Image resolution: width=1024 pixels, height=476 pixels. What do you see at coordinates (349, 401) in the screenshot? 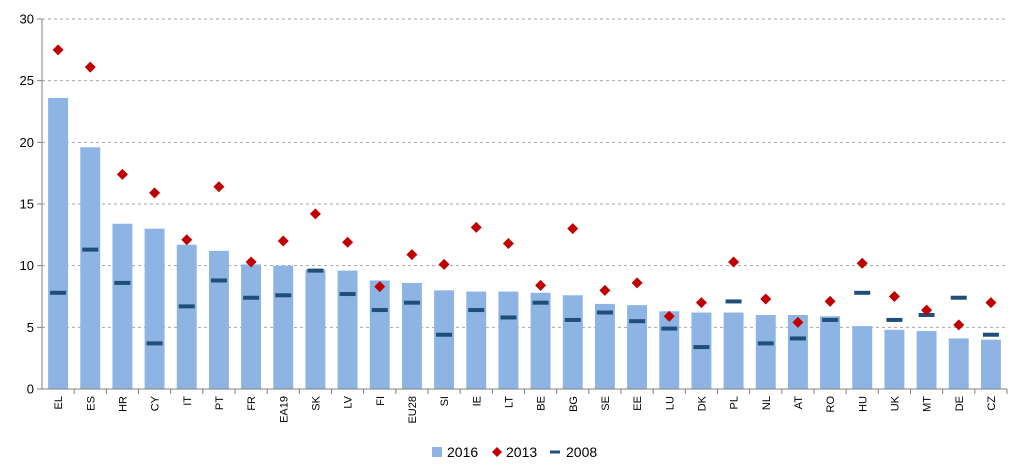
I see `x-tick-label: LV` at bounding box center [349, 401].